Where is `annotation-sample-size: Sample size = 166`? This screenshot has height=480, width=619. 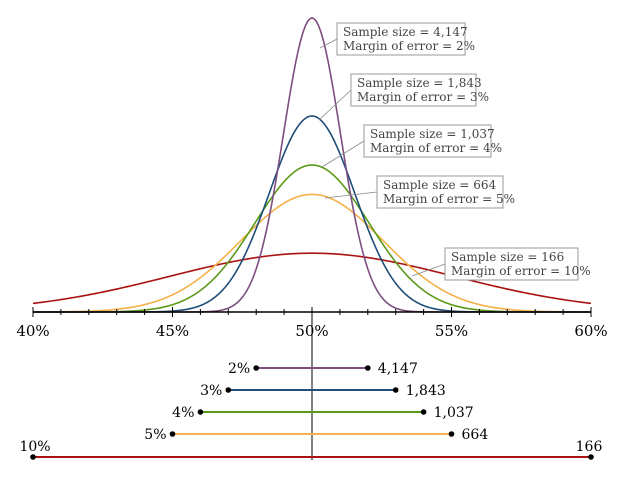
annotation-sample-size: Sample size = 166 is located at coordinates (507, 257).